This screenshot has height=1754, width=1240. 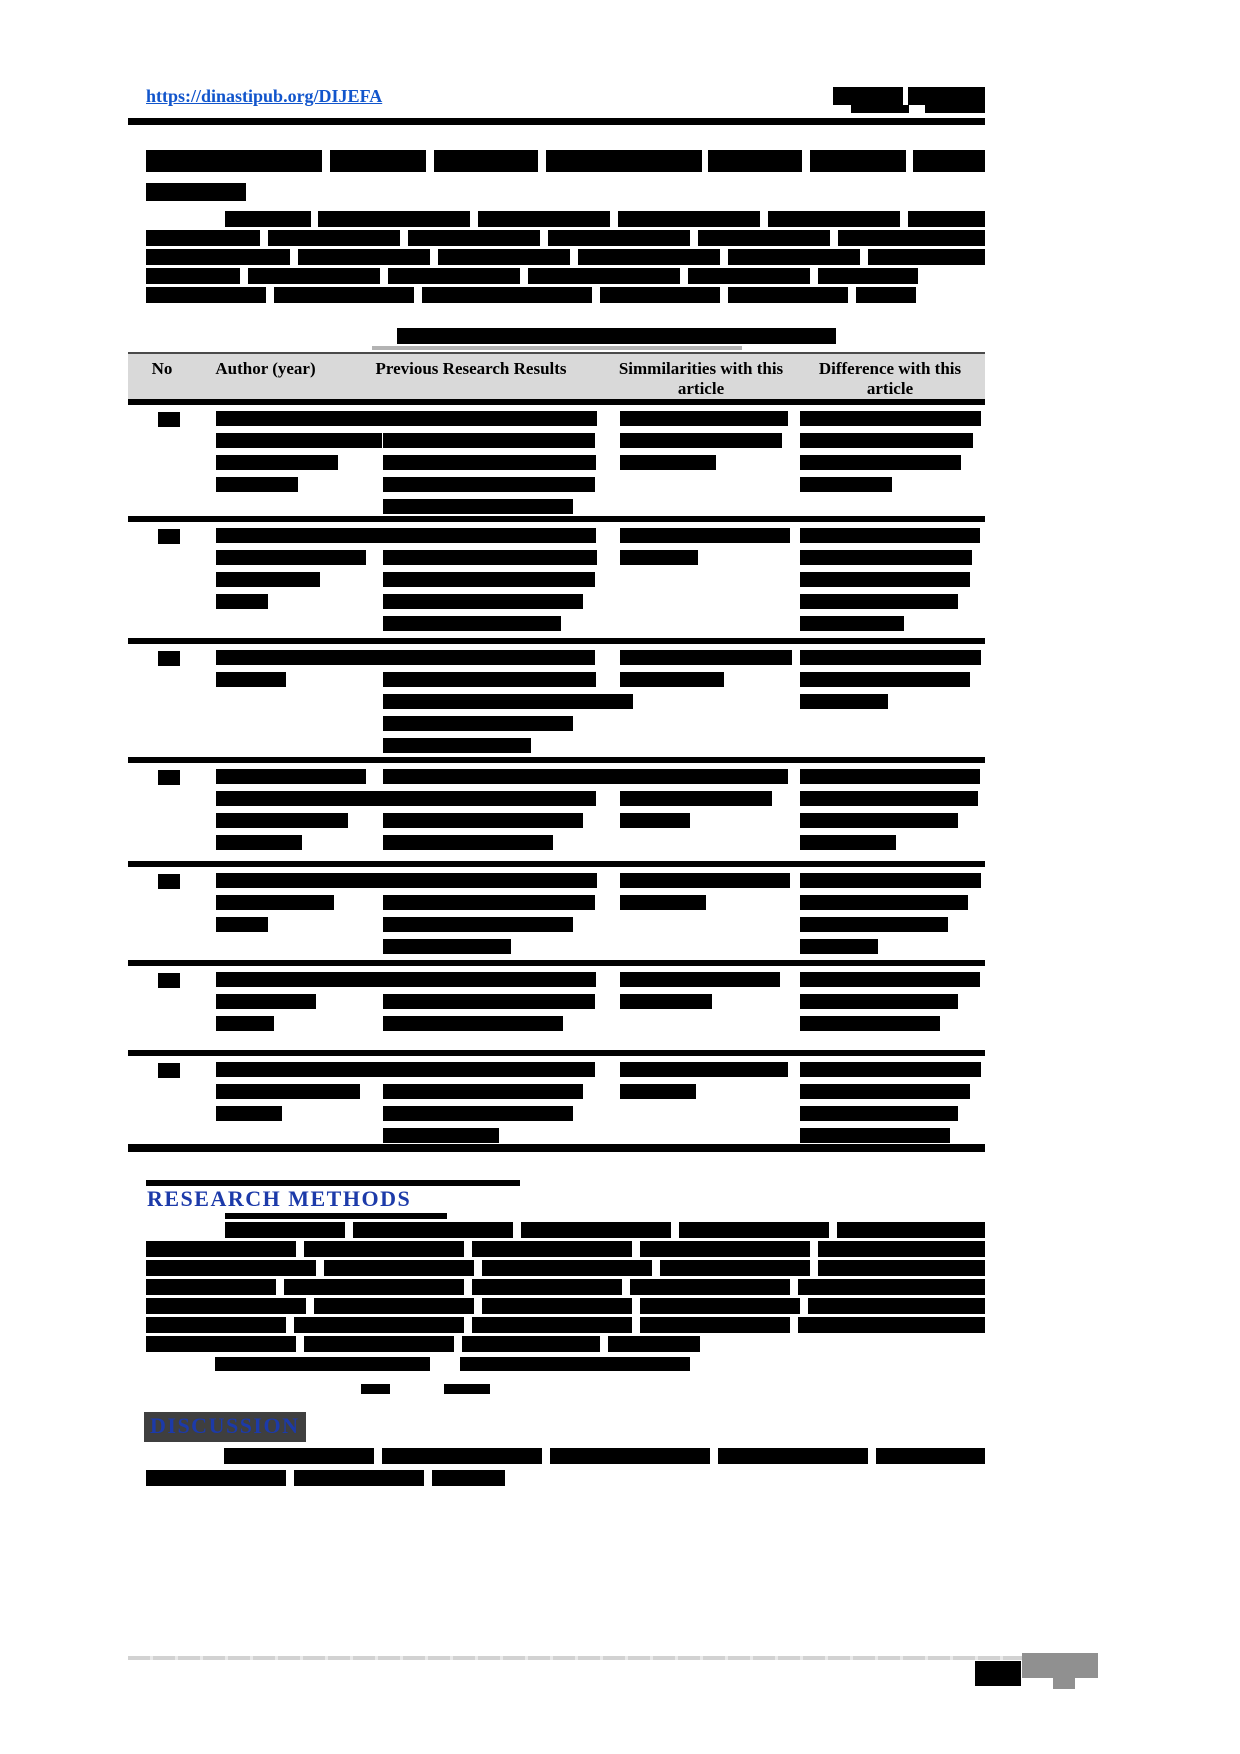 What do you see at coordinates (225, 1427) in the screenshot?
I see `discussion-heading-highlight` at bounding box center [225, 1427].